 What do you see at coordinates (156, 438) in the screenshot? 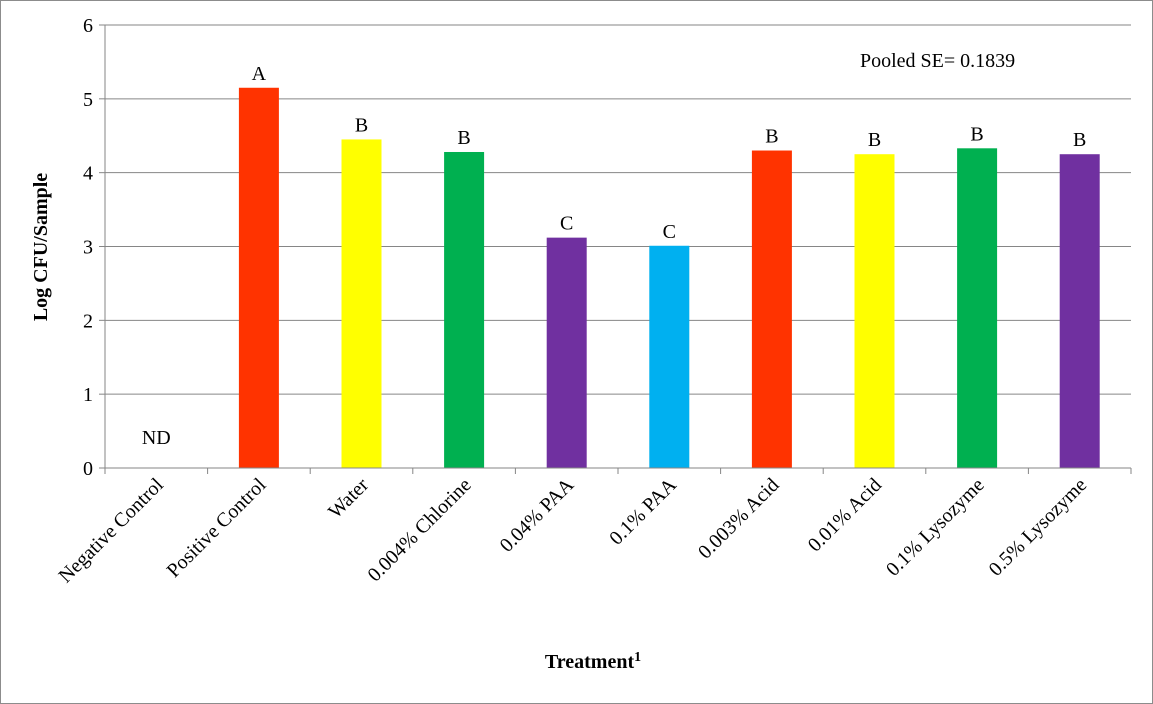
I see `bar-label: ND` at bounding box center [156, 438].